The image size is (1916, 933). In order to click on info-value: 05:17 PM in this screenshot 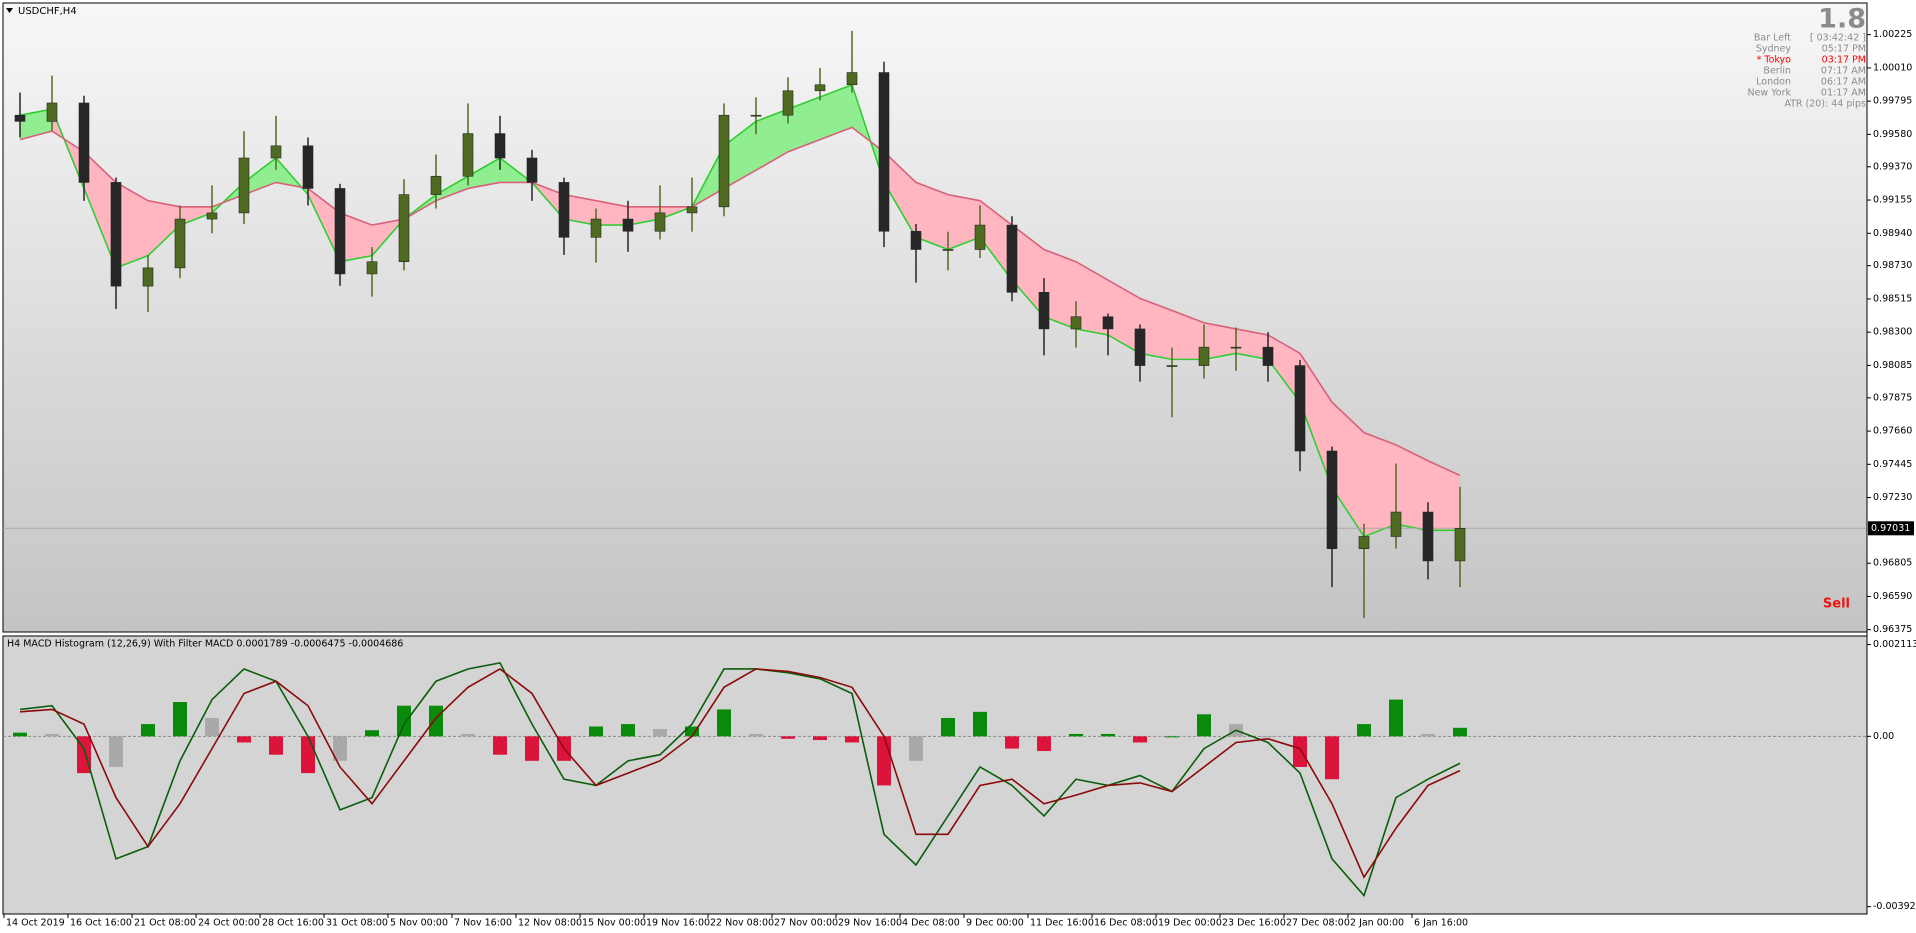, I will do `click(1844, 49)`.